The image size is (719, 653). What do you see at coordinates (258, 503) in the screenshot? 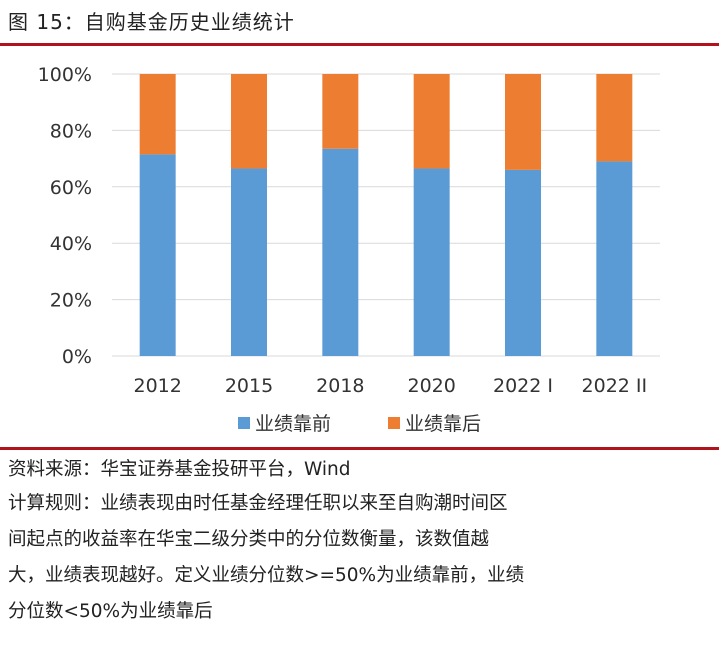
I see `rule-line-1: 计算规则：业绩表现由时任基金经理任职以来至自购潮时间区` at bounding box center [258, 503].